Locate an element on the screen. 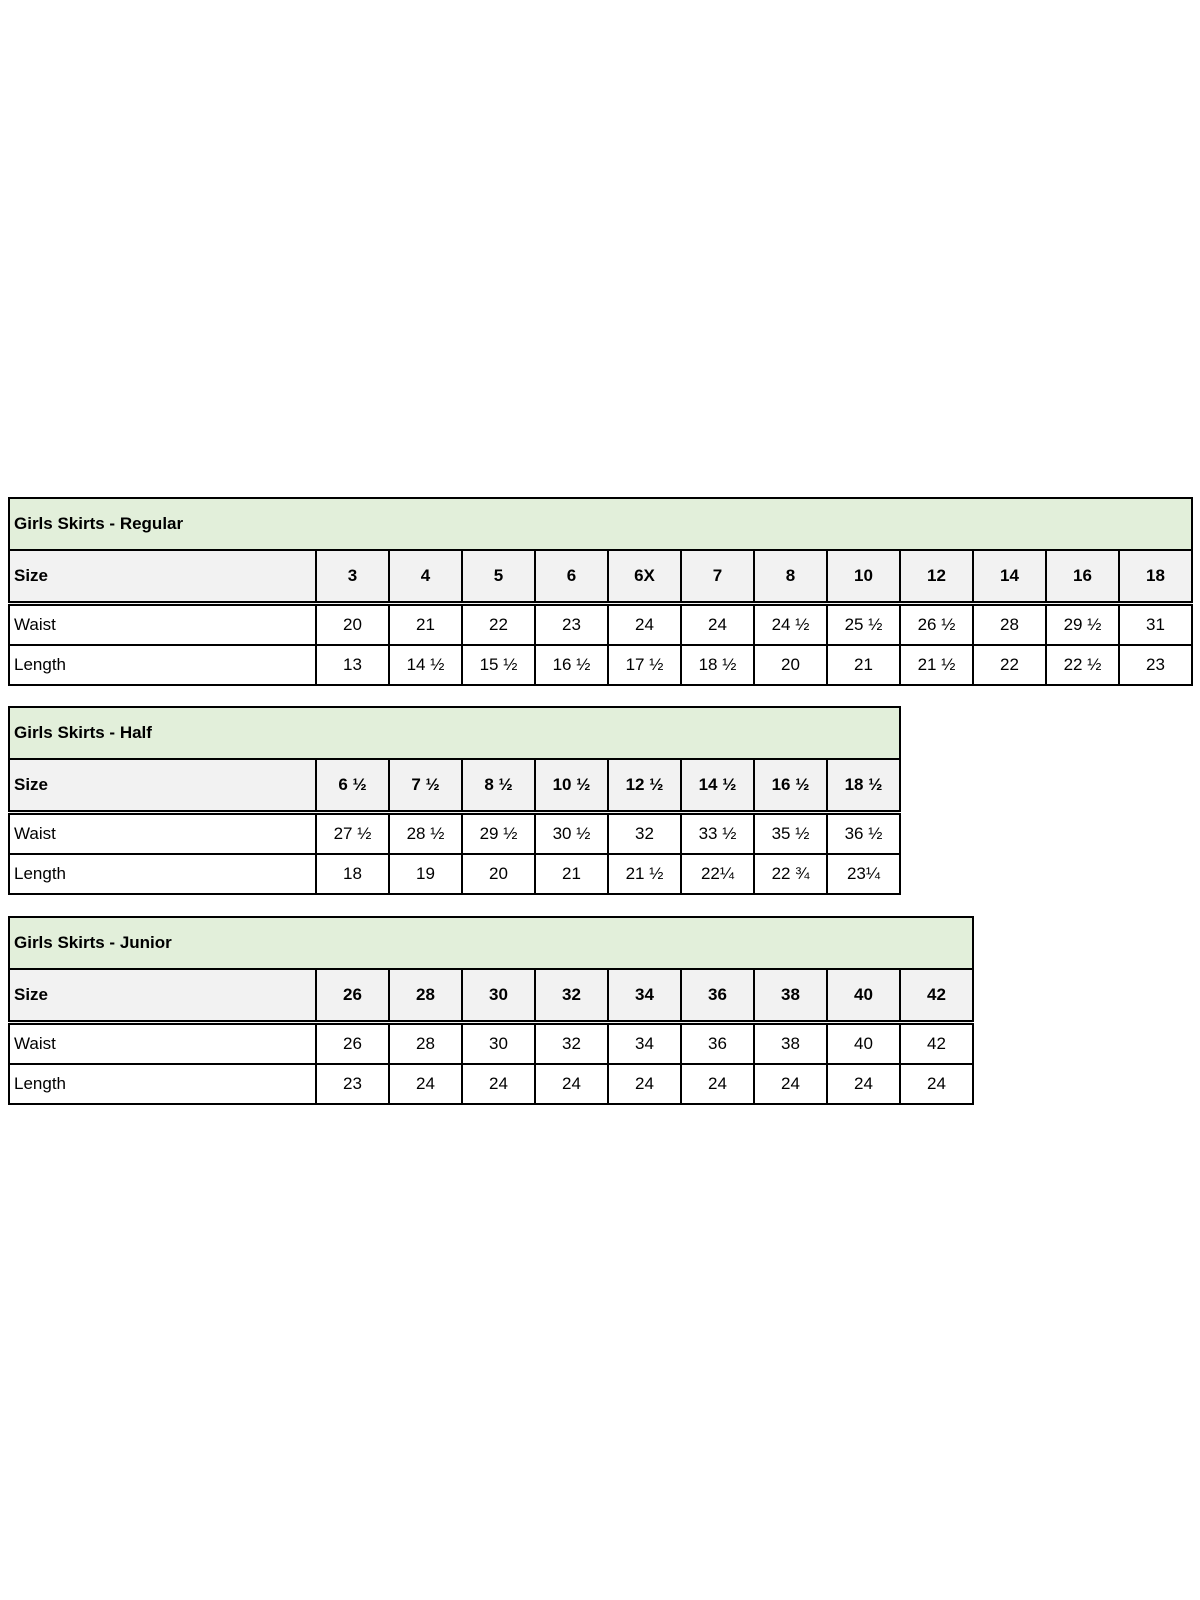 The image size is (1200, 1600). size-header-row: Size 26 28 30 32 34 36 38 40 42 is located at coordinates (491, 996).